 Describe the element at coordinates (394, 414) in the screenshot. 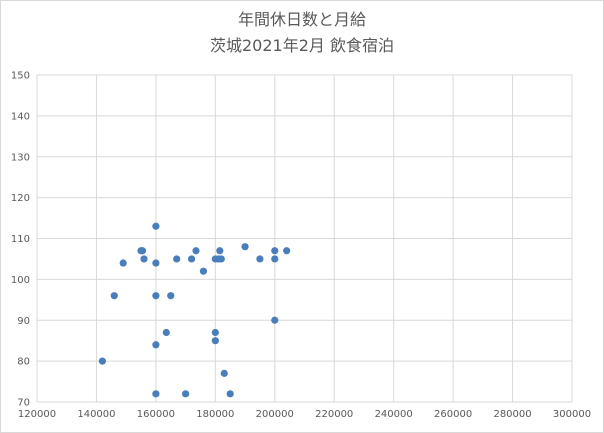

I see `x-tick-label: 240000` at that location.